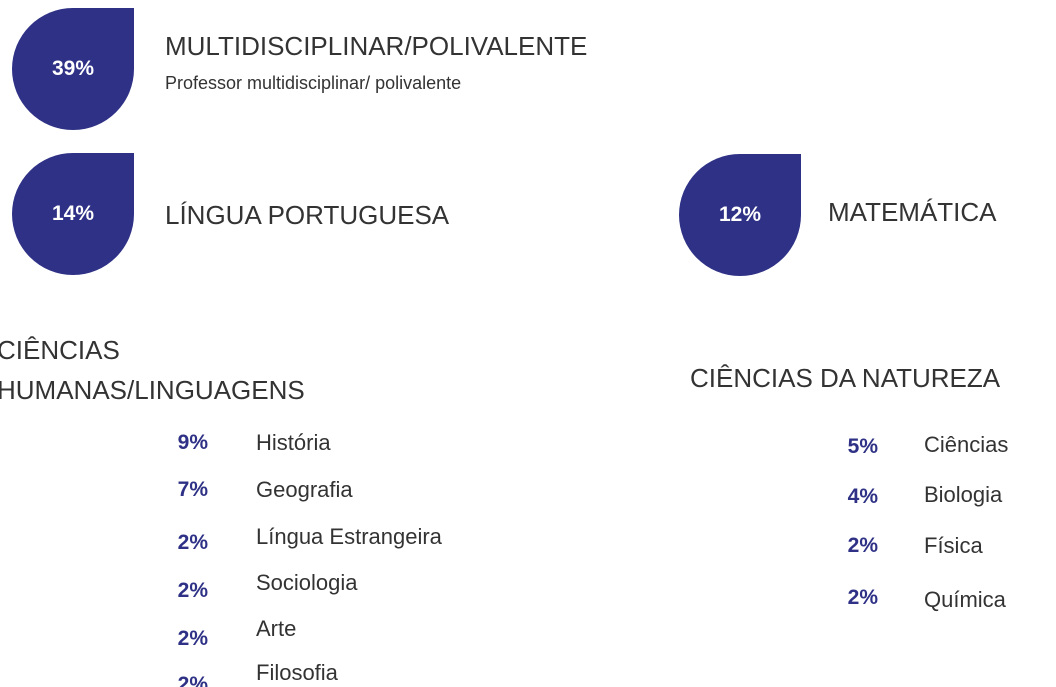 This screenshot has width=1056, height=687. What do you see at coordinates (862, 446) in the screenshot?
I see `percent: 5%` at bounding box center [862, 446].